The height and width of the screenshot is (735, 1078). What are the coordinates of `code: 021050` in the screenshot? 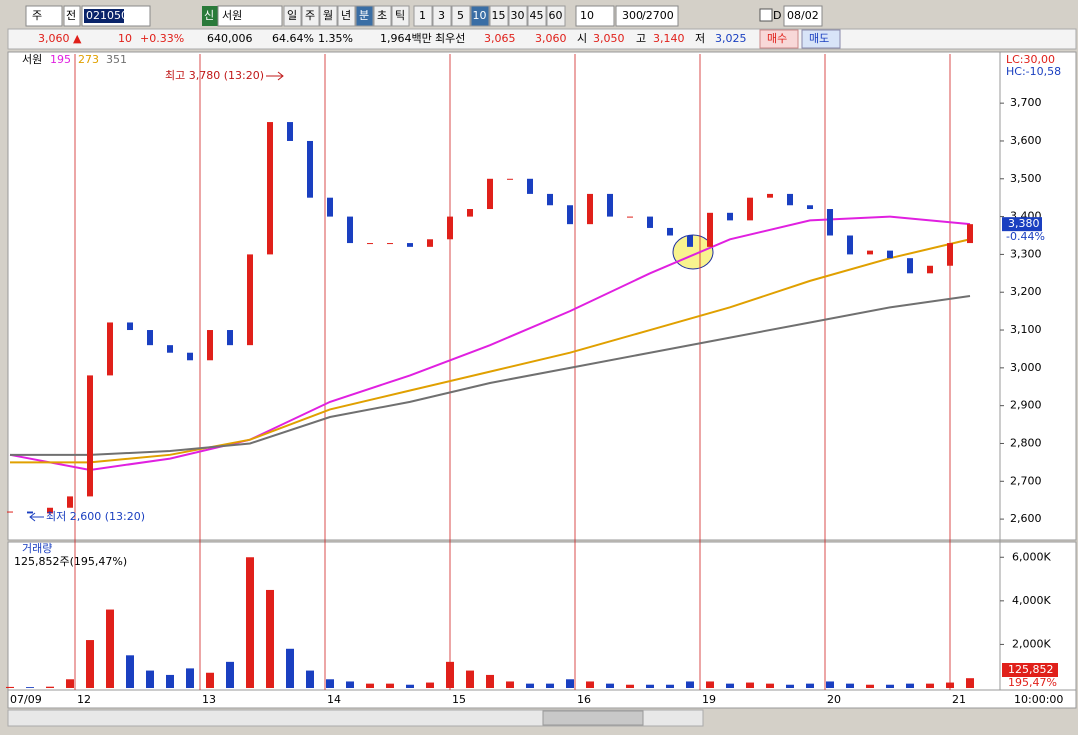 It's located at (107, 15).